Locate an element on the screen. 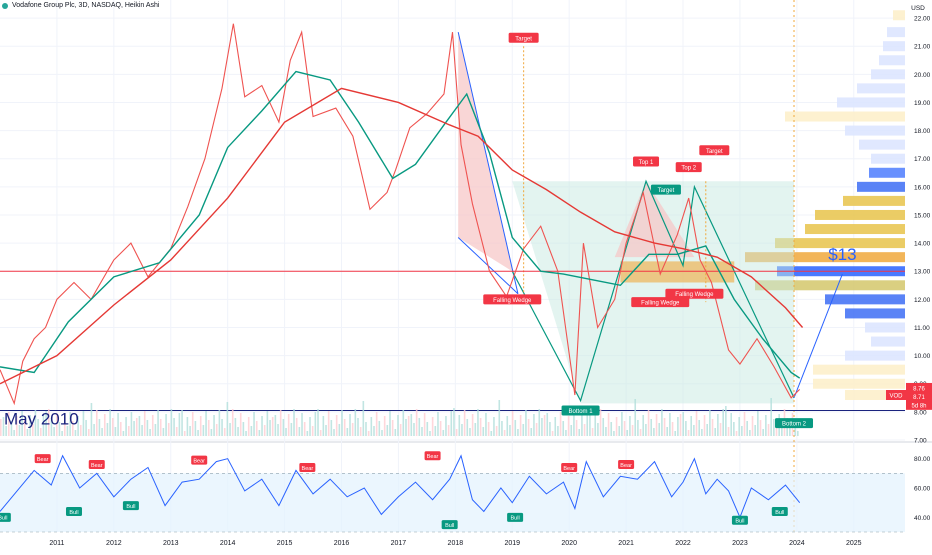 This screenshot has height=555, width=932. price-marker is located at coordinates (919, 396).